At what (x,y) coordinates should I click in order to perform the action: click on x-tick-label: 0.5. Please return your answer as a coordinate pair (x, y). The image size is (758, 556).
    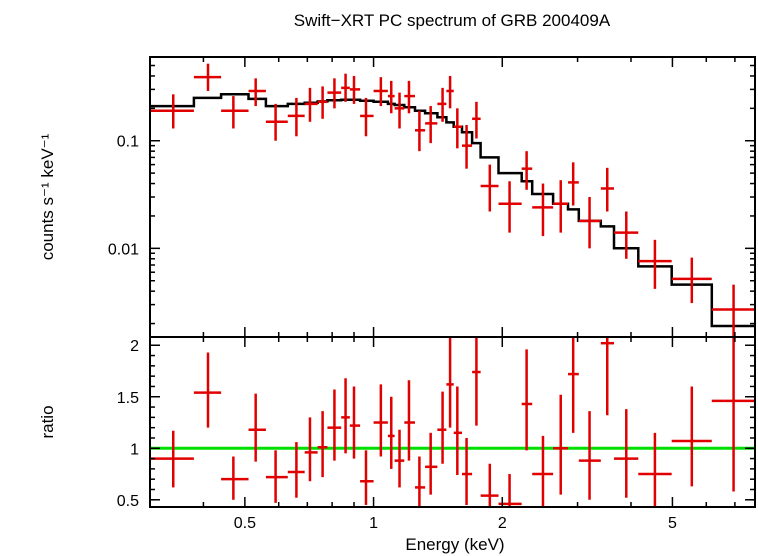
    Looking at the image, I should click on (245, 523).